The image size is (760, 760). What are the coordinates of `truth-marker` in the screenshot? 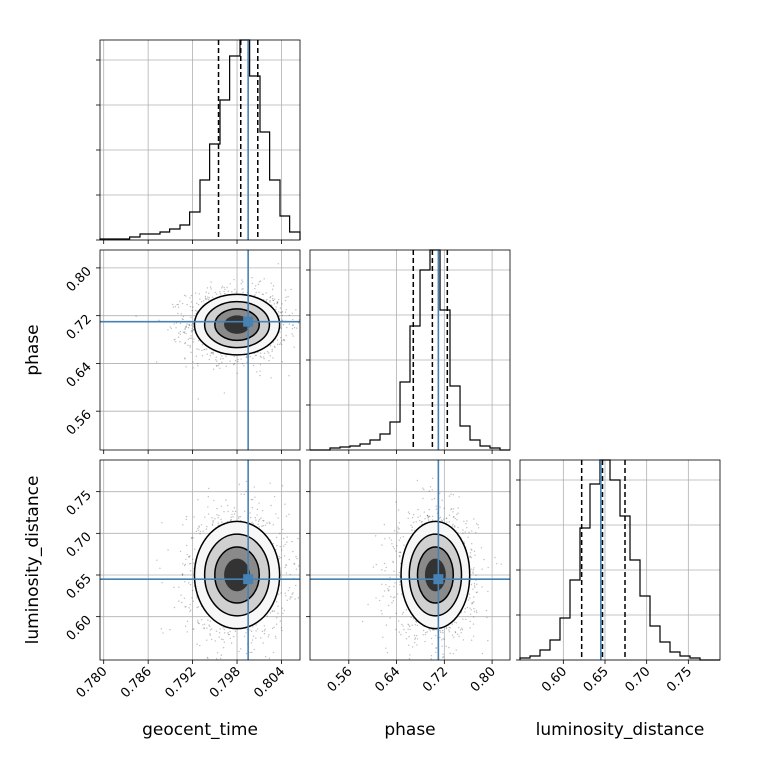 It's located at (438, 579).